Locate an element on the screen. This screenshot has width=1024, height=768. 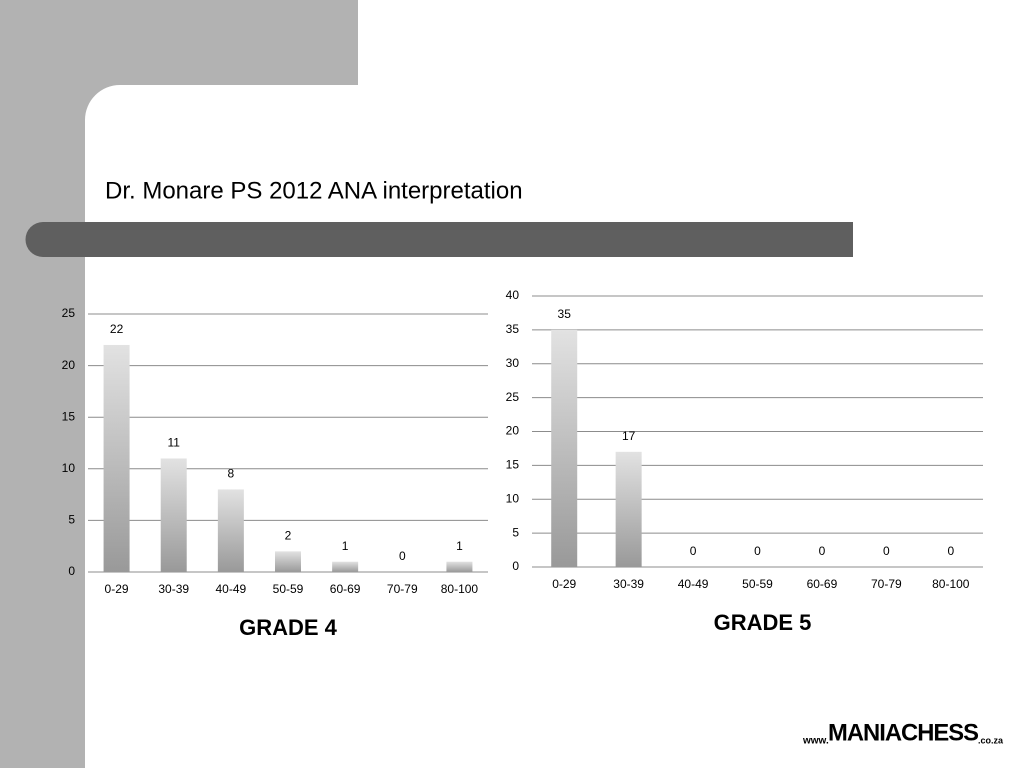
logo: www. MANIACHESS .co.za is located at coordinates (903, 732).